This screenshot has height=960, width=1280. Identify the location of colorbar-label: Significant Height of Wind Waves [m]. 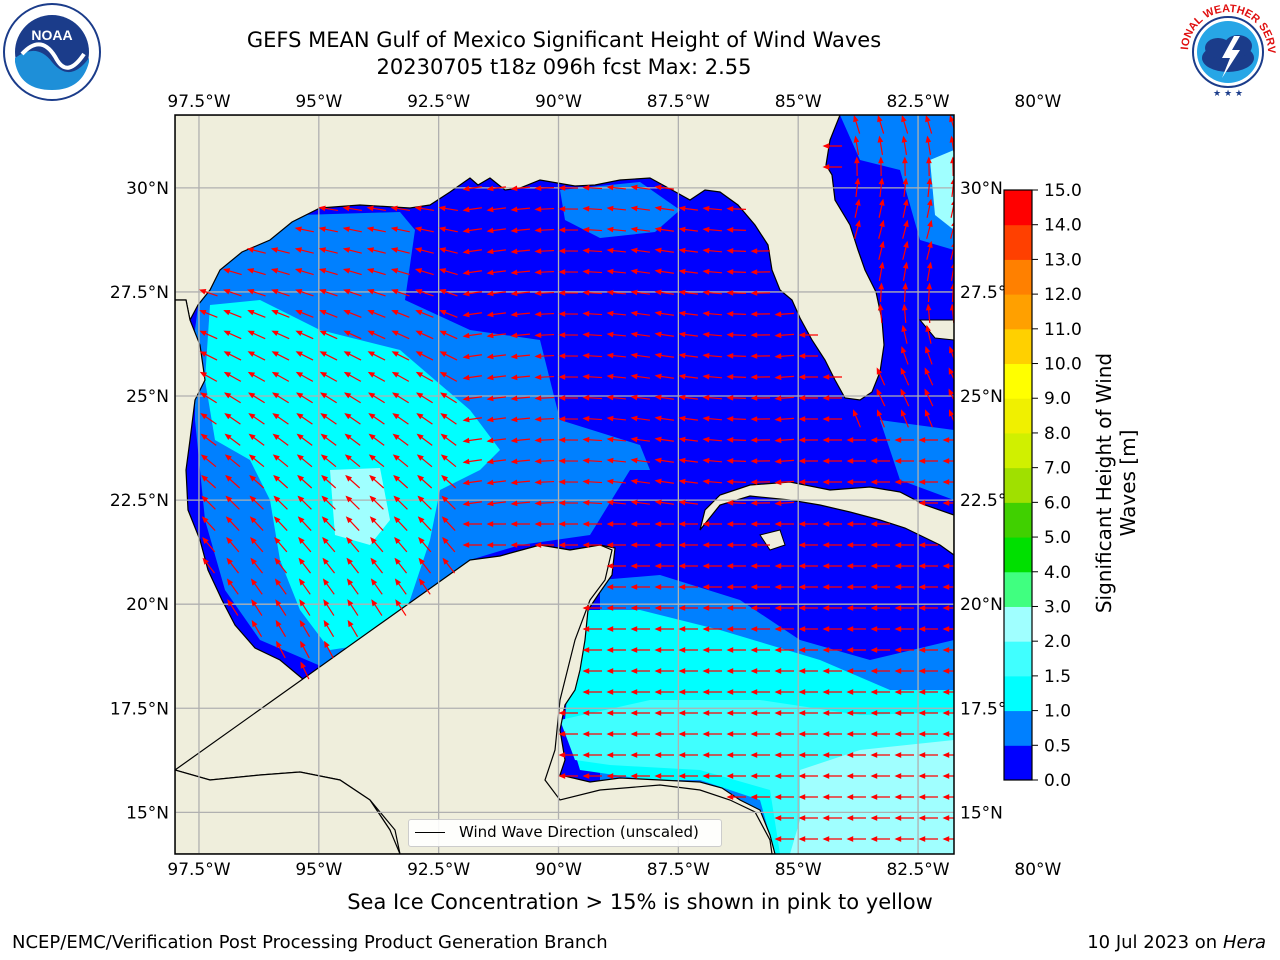
(1116, 483).